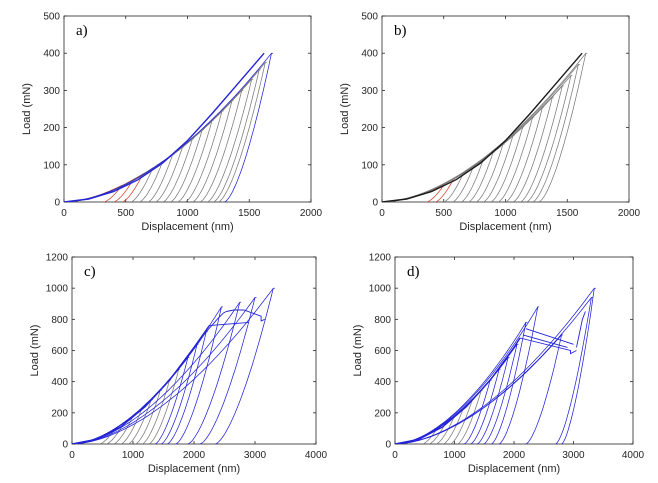  Describe the element at coordinates (413, 272) in the screenshot. I see `panel-label: d)` at that location.